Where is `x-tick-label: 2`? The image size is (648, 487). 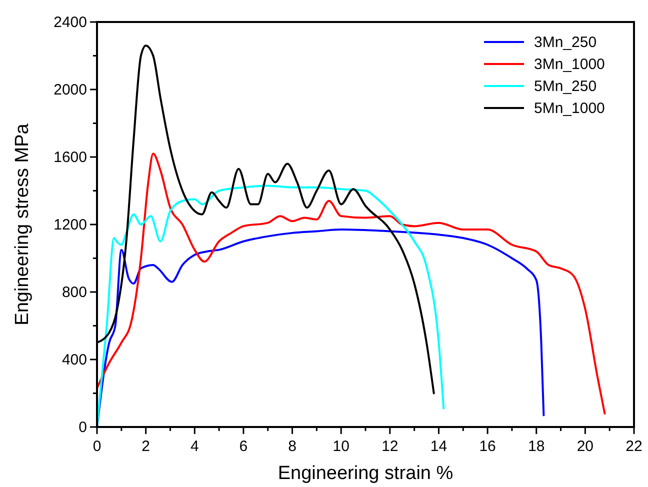 x-tick-label: 2 is located at coordinates (146, 446).